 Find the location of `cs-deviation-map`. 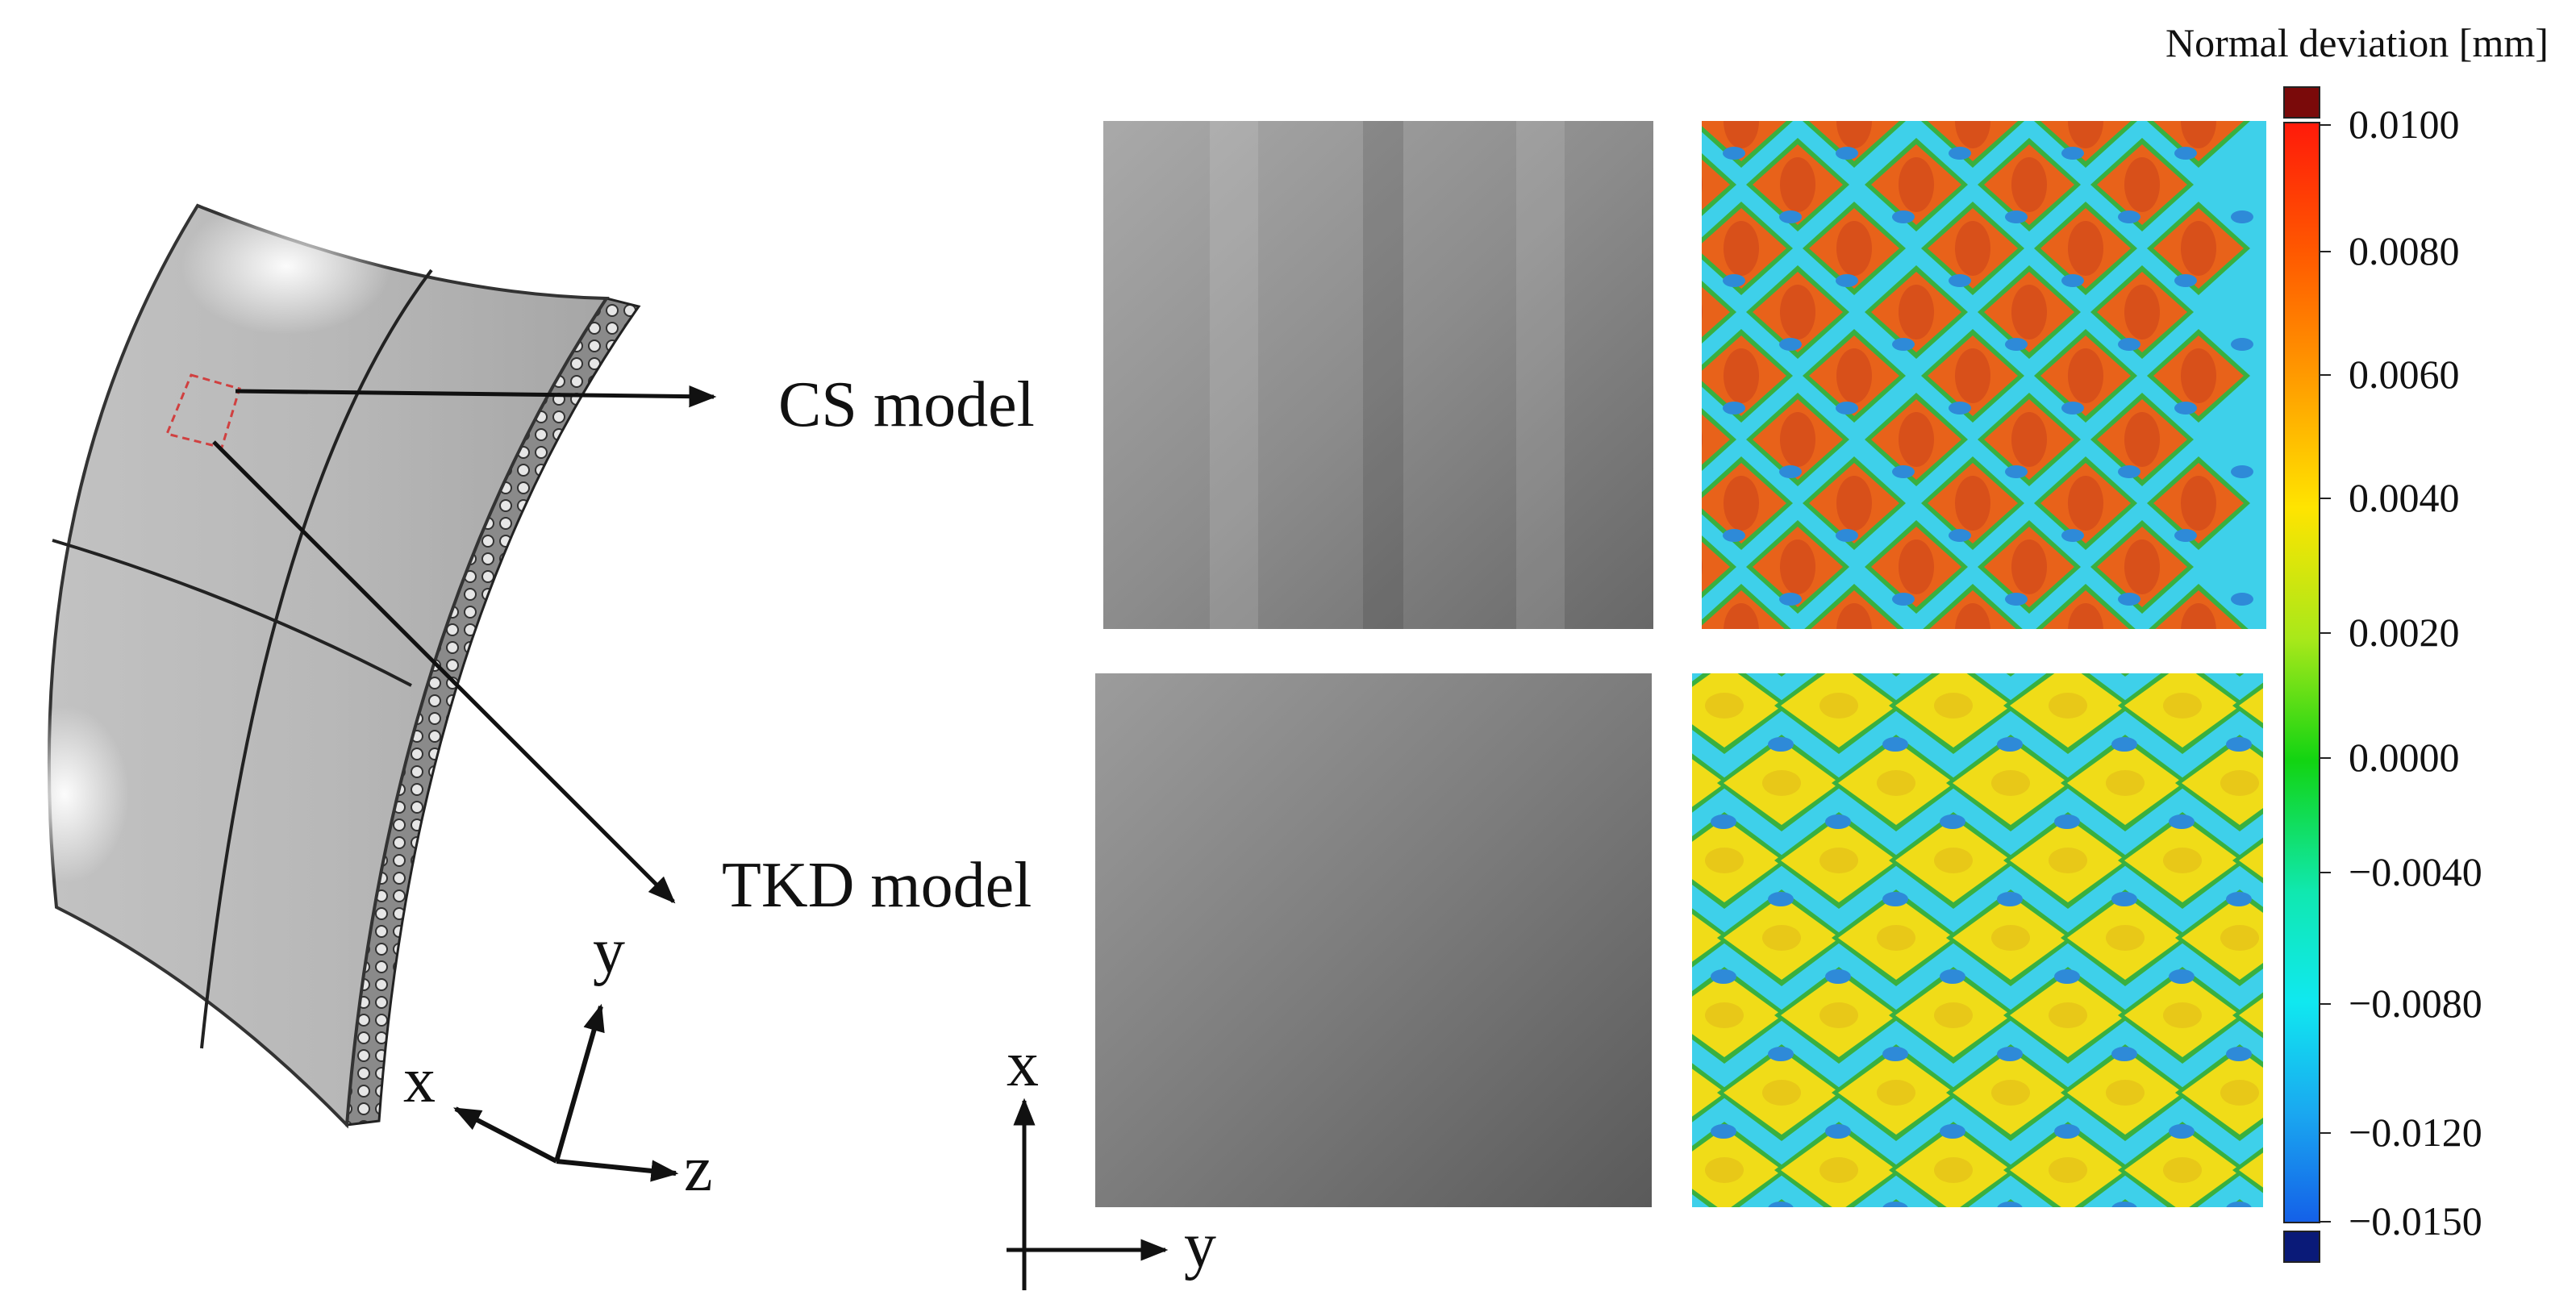

cs-deviation-map is located at coordinates (1966, 323).